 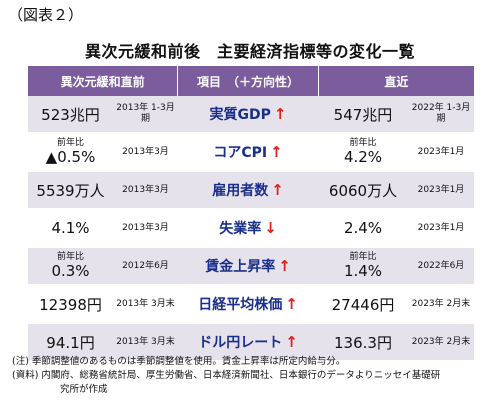 What do you see at coordinates (84, 389) in the screenshot?
I see `note-source-cont: 究所が作成` at bounding box center [84, 389].